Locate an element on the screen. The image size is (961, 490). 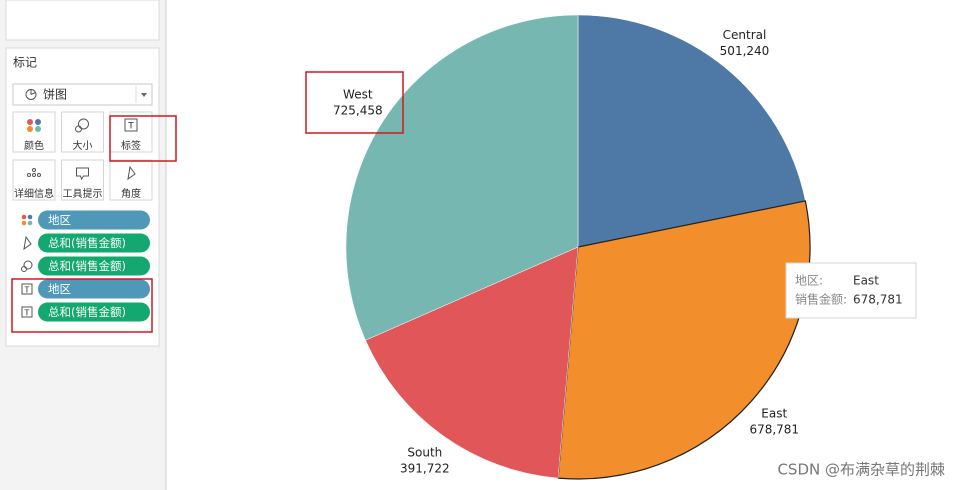
top-card is located at coordinates (82, 20).